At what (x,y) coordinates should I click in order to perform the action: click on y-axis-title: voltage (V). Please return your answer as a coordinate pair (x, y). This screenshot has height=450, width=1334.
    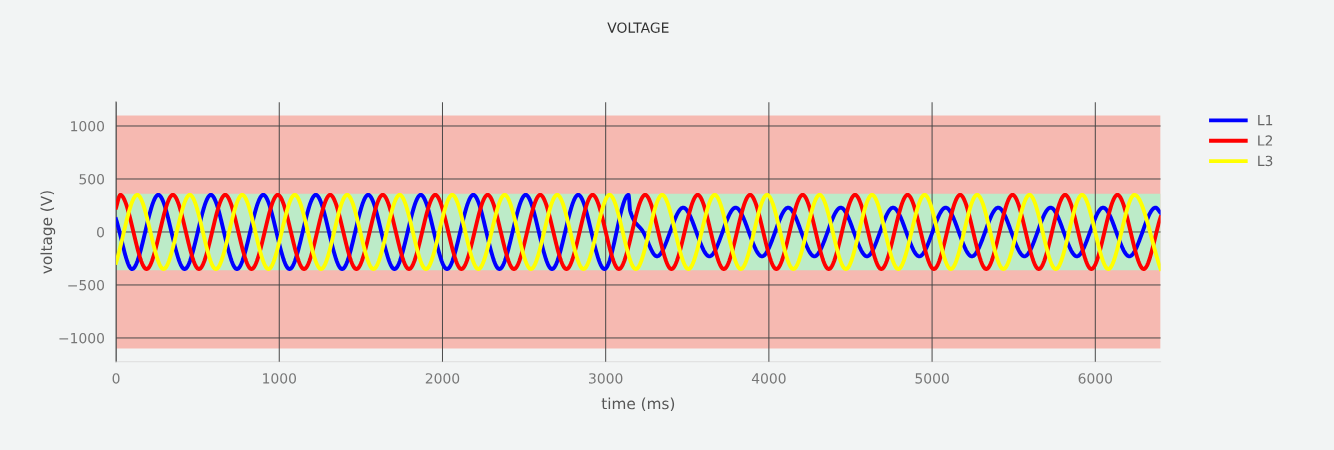
    Looking at the image, I should click on (48, 232).